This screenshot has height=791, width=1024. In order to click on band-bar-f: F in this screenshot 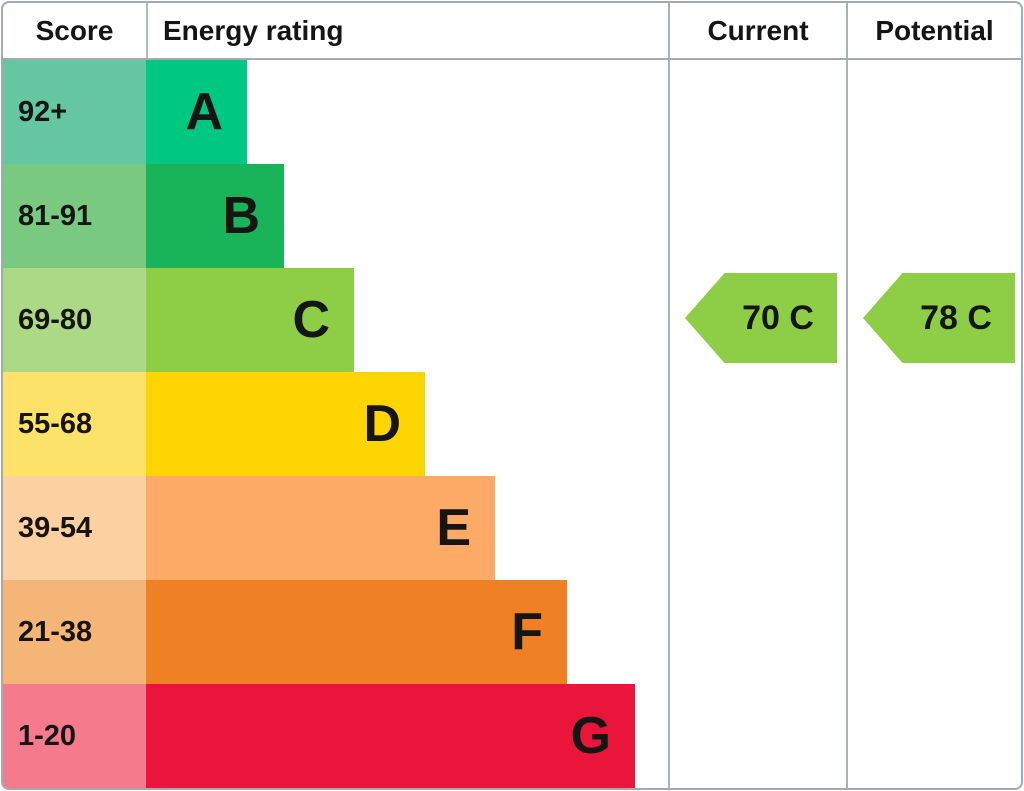, I will do `click(356, 632)`.